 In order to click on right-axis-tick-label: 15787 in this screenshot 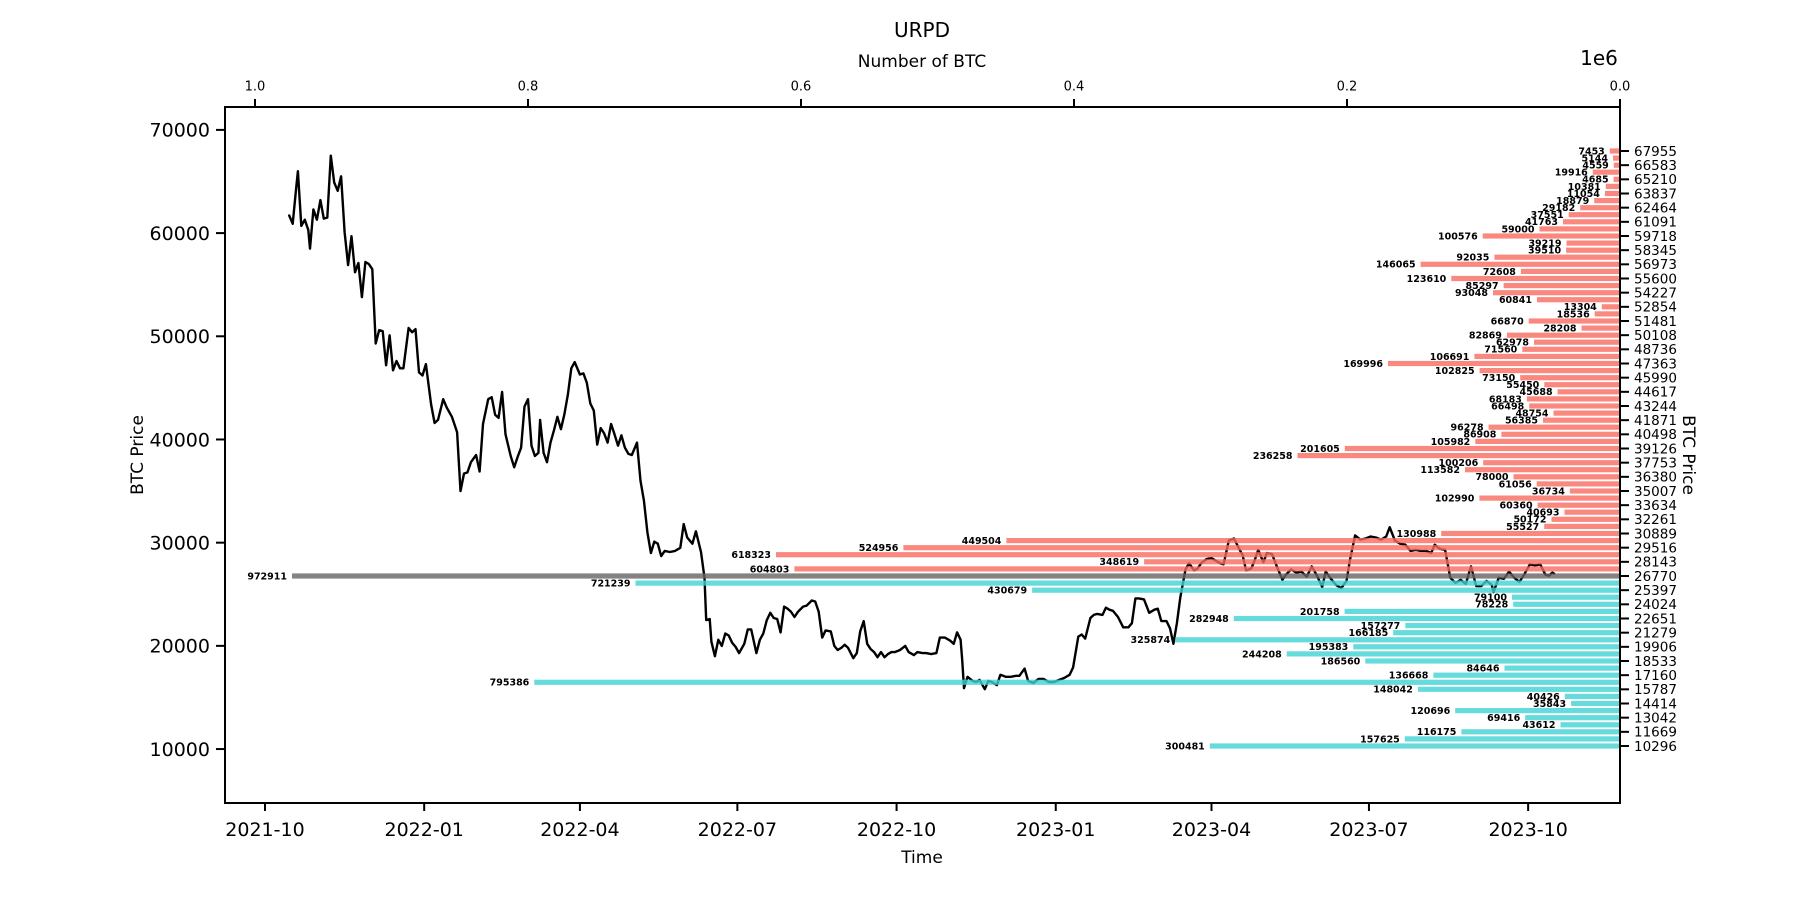, I will do `click(1655, 690)`.